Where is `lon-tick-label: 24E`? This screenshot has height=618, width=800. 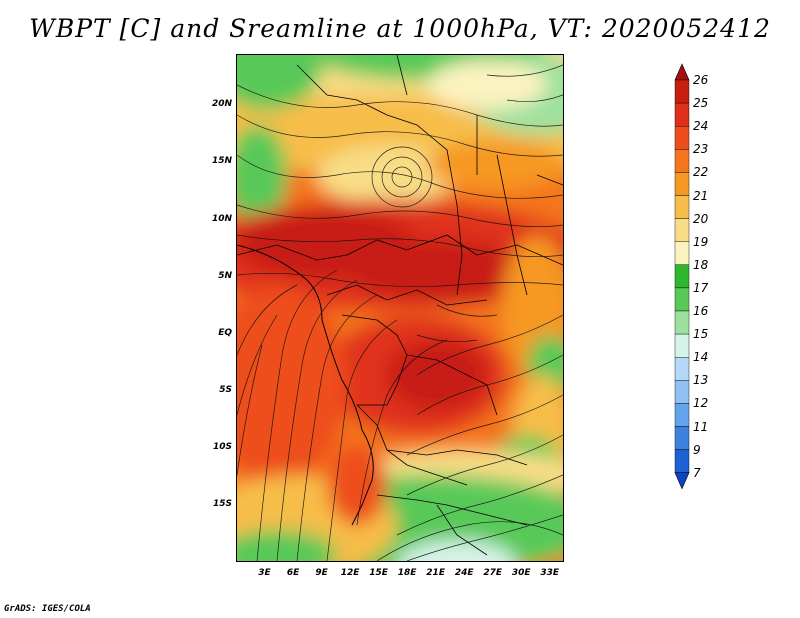 lon-tick-label: 24E is located at coordinates (464, 573).